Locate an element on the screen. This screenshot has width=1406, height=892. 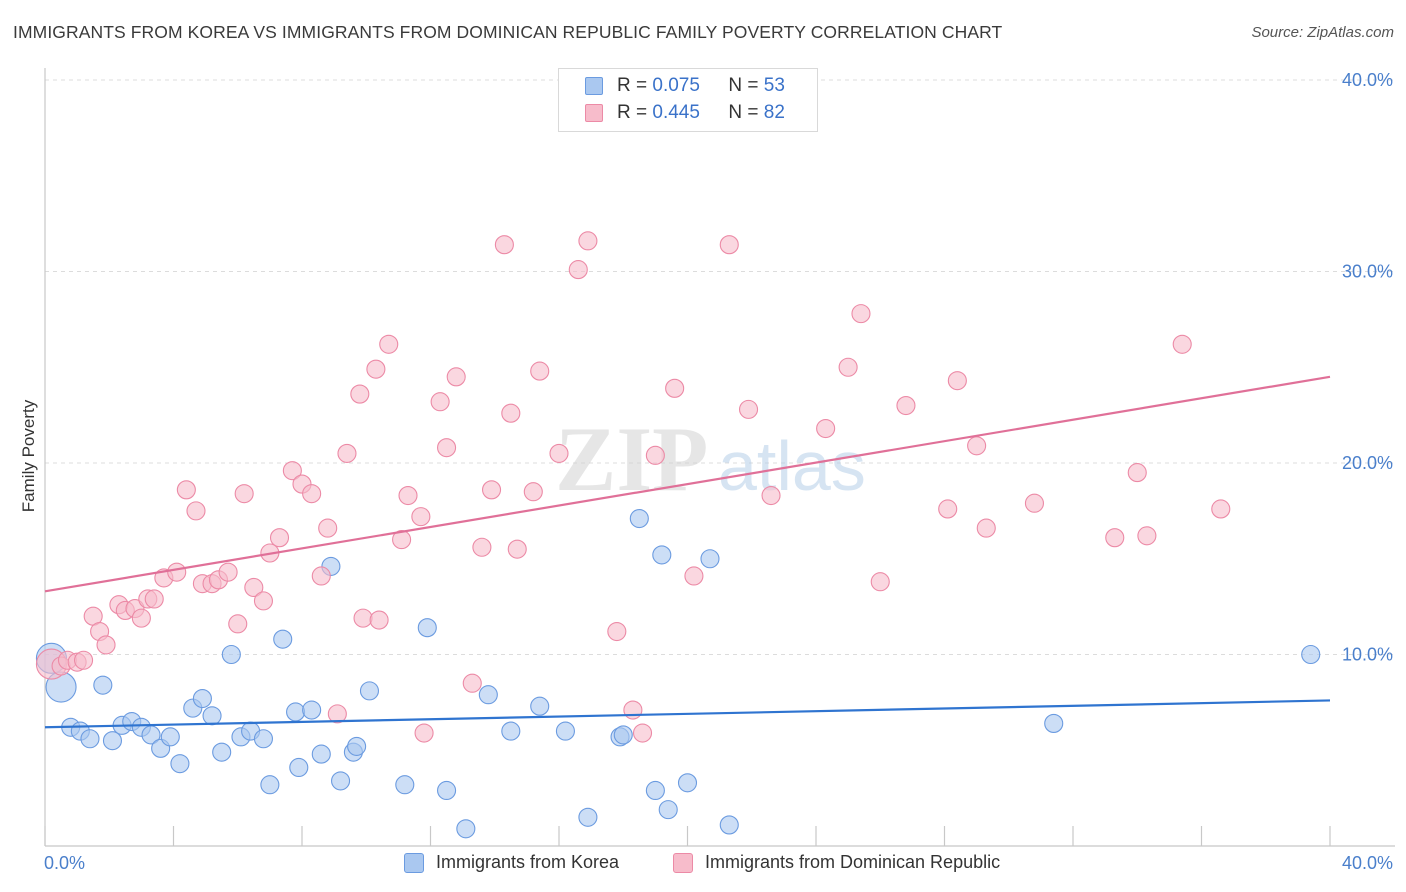
y-tick-label: 30.0% is located at coordinates (1367, 272).